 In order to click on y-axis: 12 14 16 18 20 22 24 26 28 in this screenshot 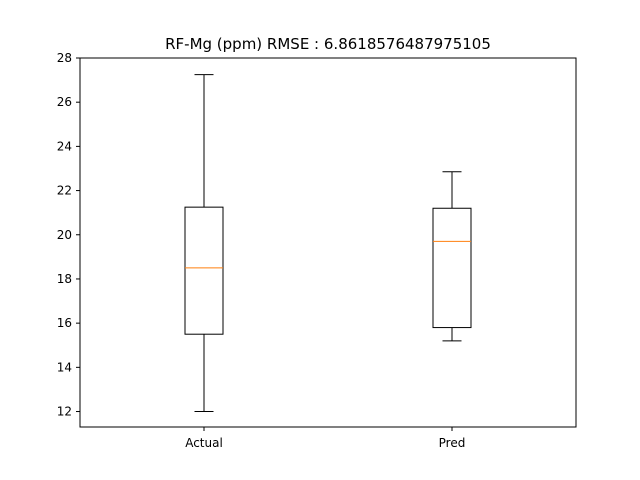, I will do `click(68, 235)`.